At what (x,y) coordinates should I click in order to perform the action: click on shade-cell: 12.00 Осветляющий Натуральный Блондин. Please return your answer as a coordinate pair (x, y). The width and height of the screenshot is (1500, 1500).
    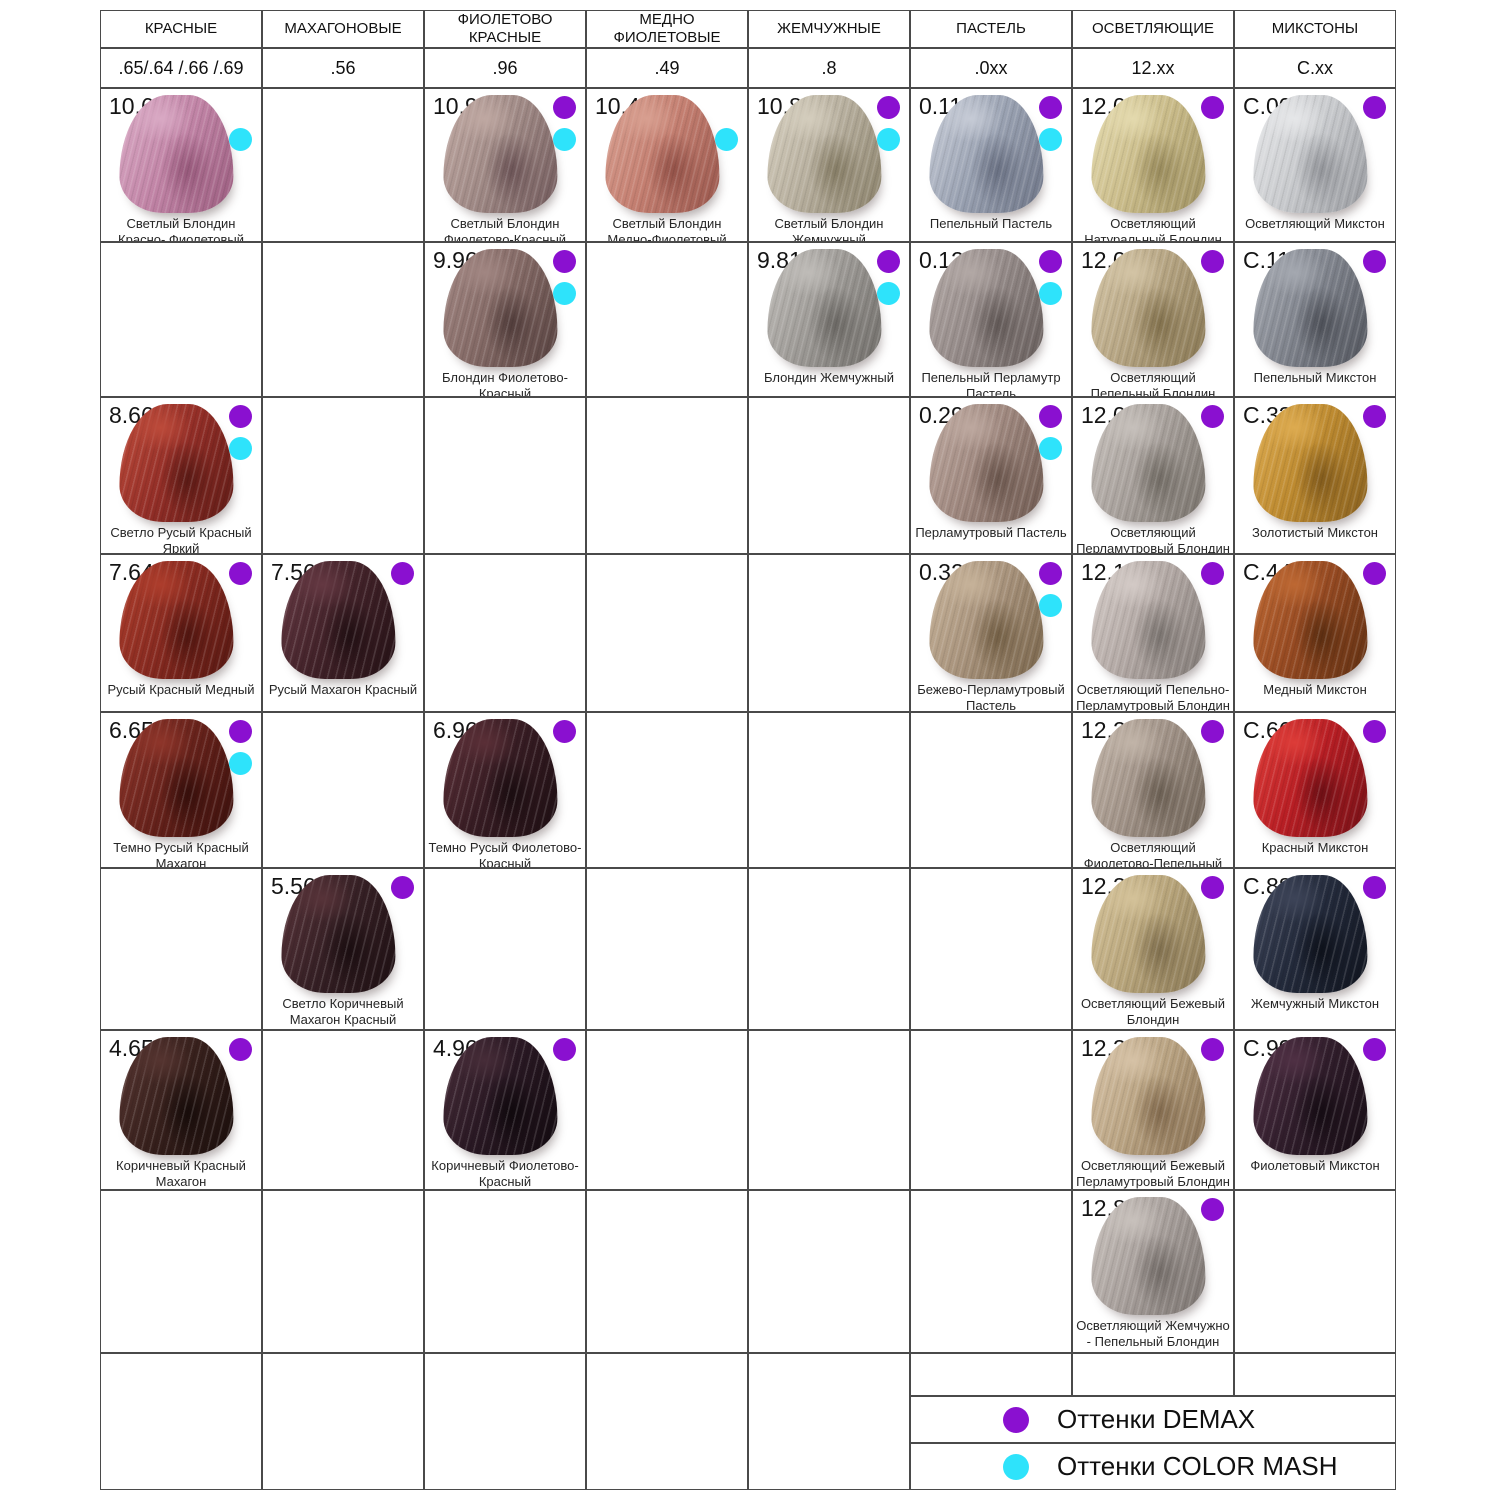
    Looking at the image, I should click on (1153, 165).